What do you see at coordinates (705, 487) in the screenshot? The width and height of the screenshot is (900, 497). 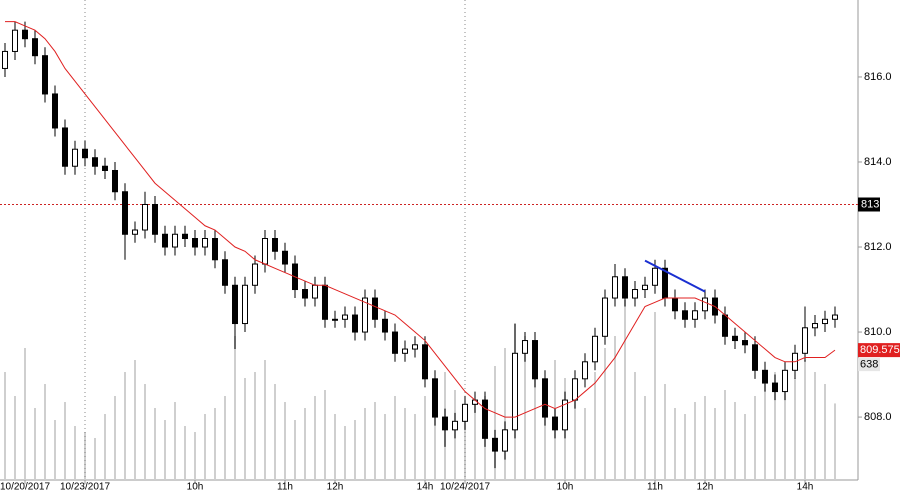 I see `x-tick-label: 12h` at bounding box center [705, 487].